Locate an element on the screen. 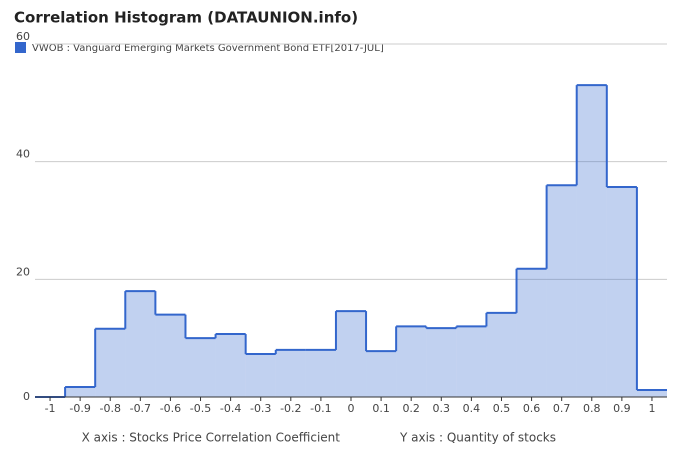 The image size is (680, 462). x-tick-label: -0.6 is located at coordinates (170, 408).